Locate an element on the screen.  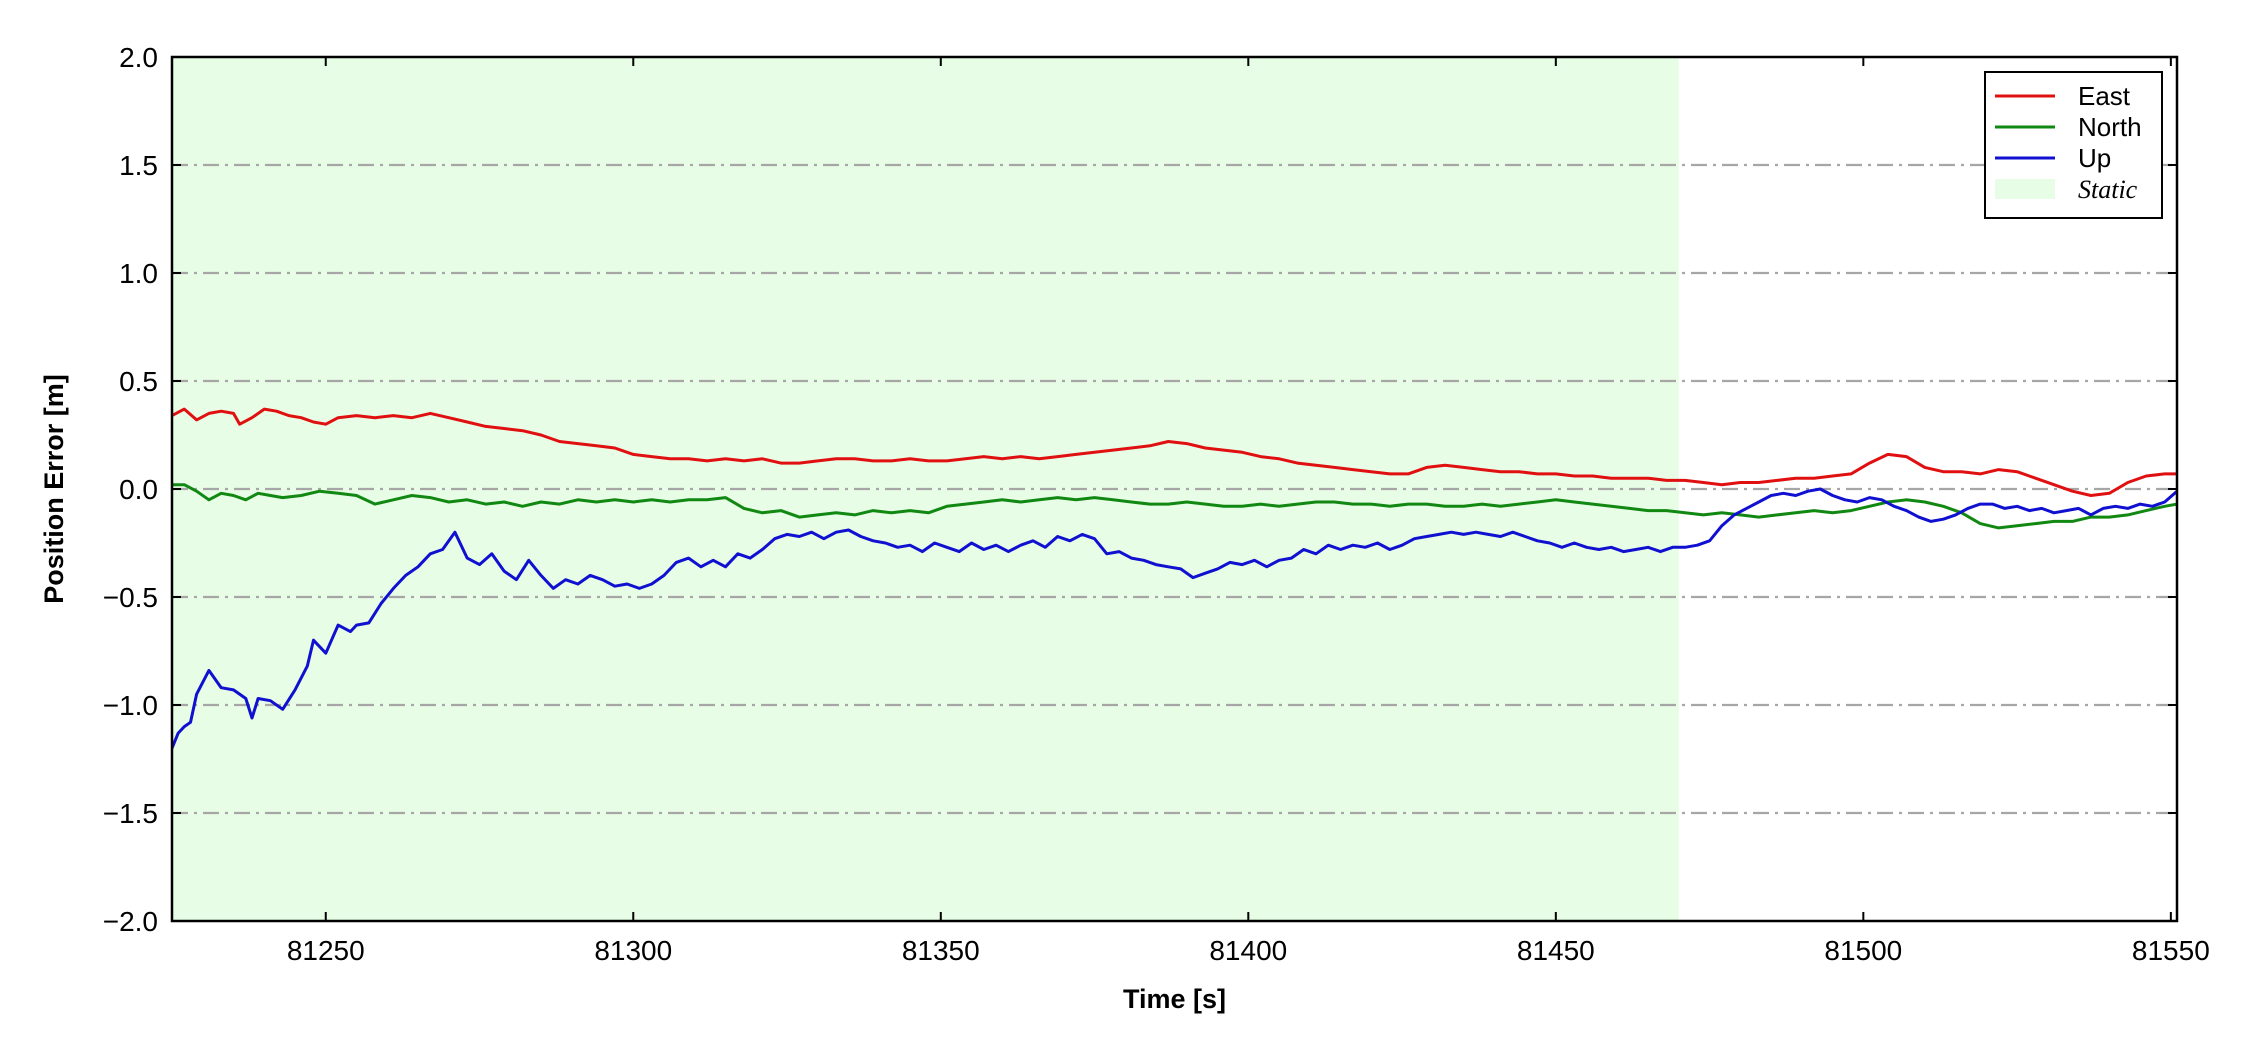
y-tick-label: 1.0 is located at coordinates (138, 273).